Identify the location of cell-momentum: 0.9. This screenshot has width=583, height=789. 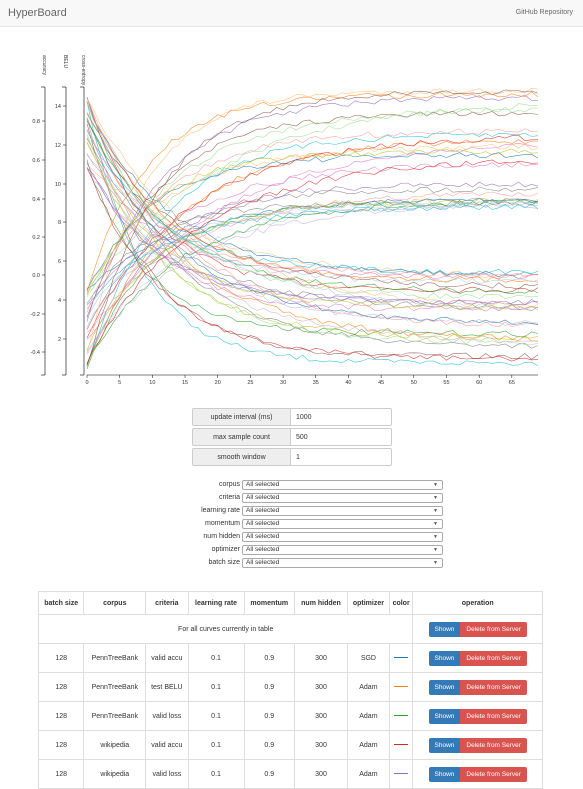
(269, 658).